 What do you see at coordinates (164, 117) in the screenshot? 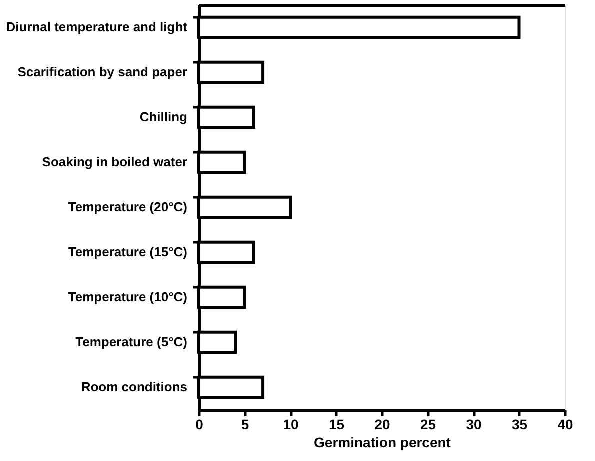
I see `y-tick-label: Chilling` at bounding box center [164, 117].